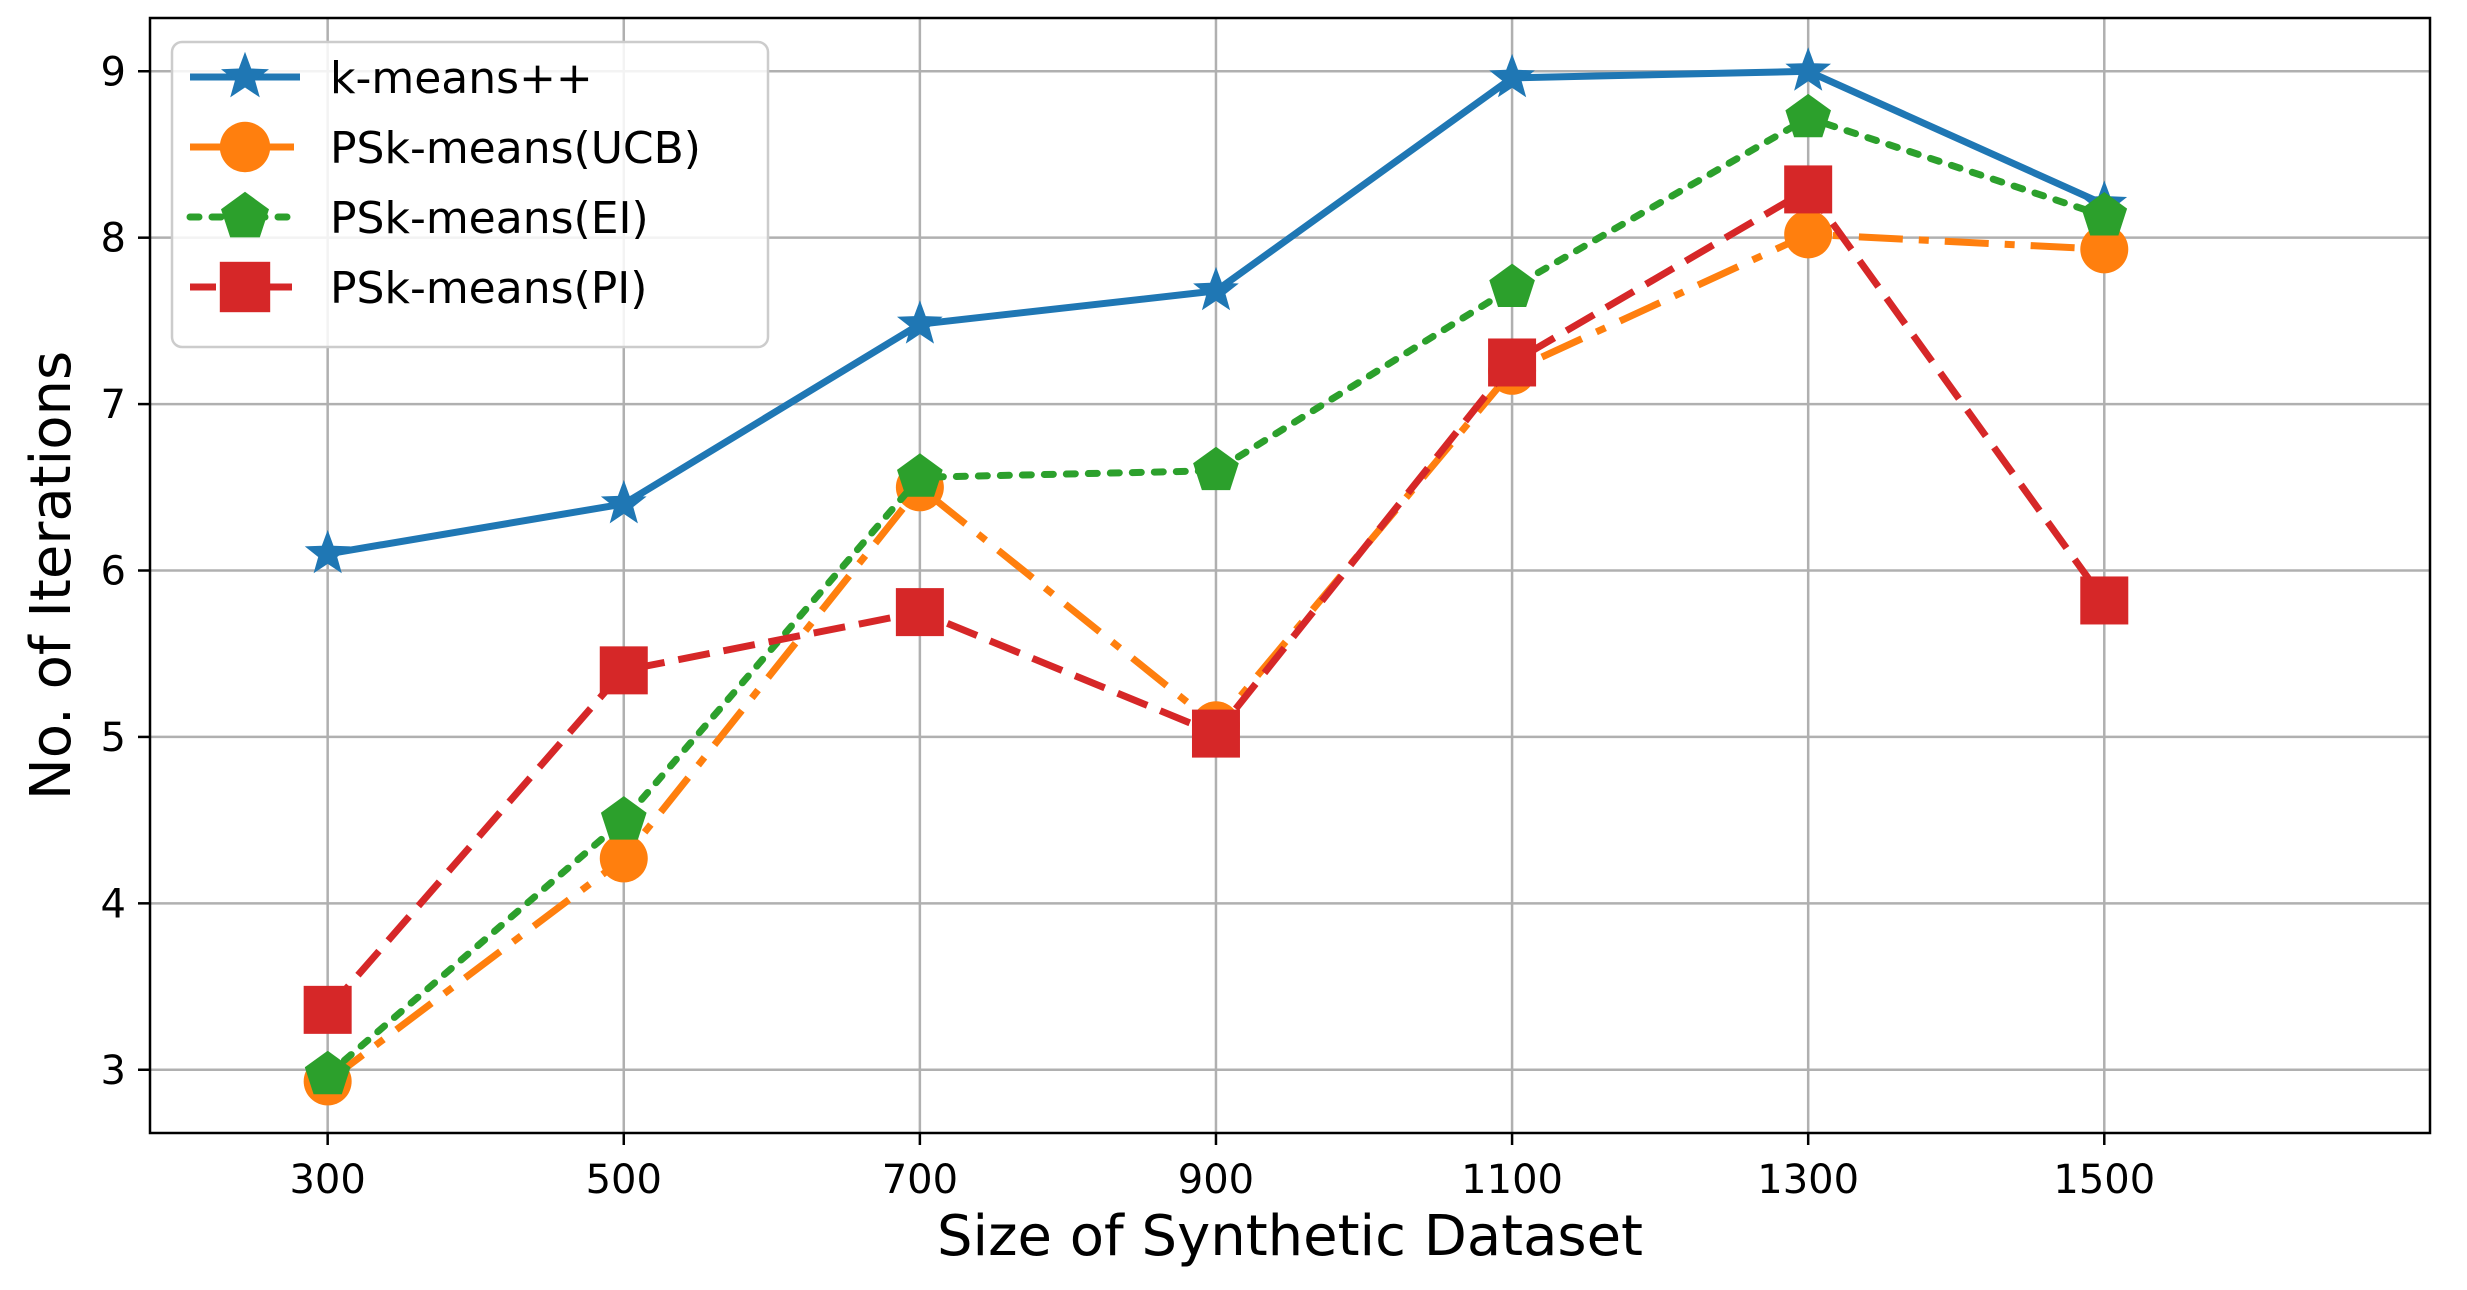 The height and width of the screenshot is (1290, 2467). Describe the element at coordinates (51, 575) in the screenshot. I see `y-axis-label: No. of Iterations` at that location.